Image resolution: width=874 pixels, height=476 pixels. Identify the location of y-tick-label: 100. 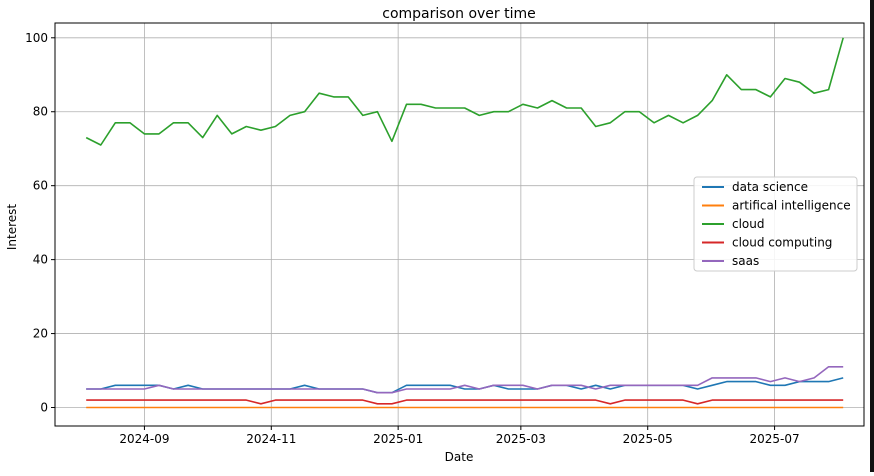
(36, 38).